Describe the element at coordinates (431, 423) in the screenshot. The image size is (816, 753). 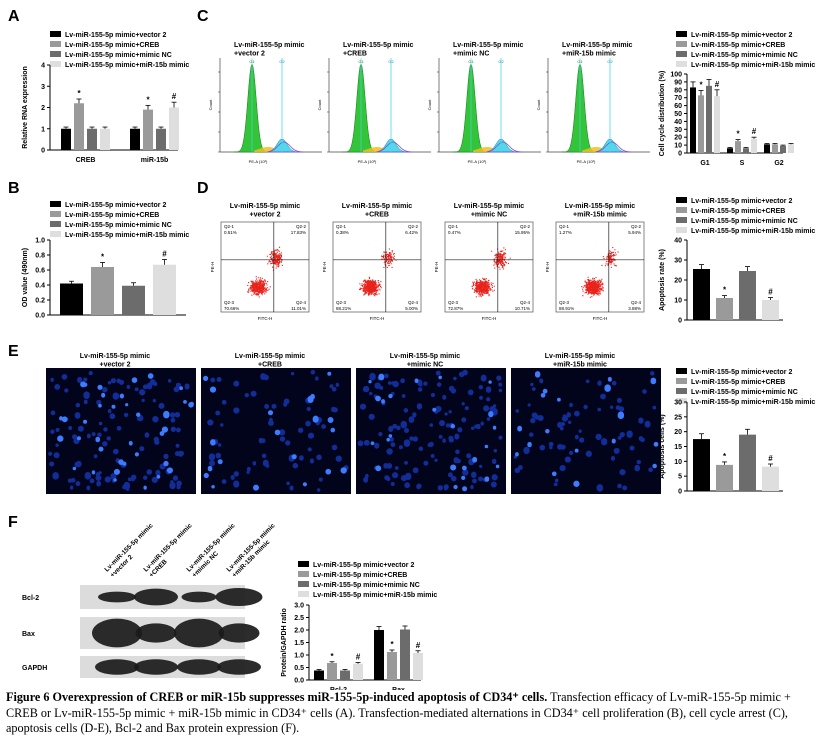
I see `tunel-image: Lv-miR-155-5p mimic +mimic NC` at that location.